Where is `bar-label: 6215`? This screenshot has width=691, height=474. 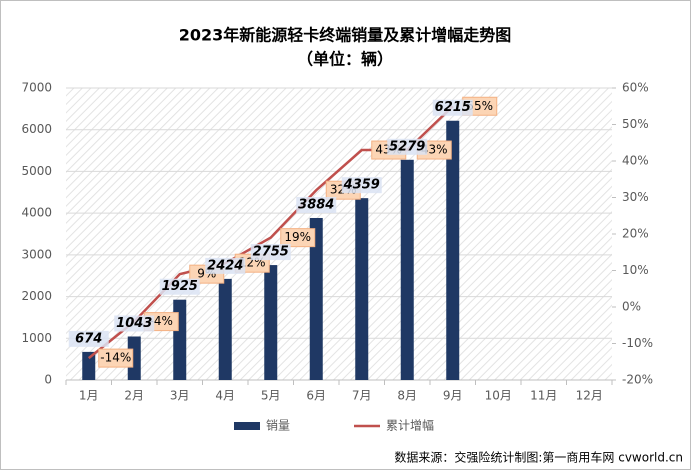 bar-label: 6215 is located at coordinates (453, 107).